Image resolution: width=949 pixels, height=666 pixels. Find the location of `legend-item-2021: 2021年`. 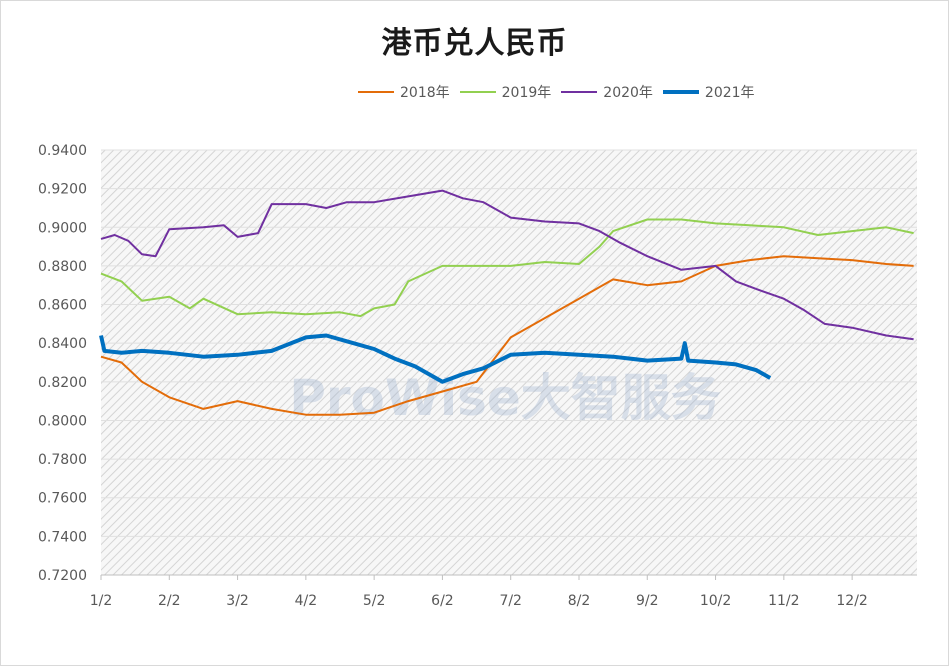

legend-item-2021: 2021年 is located at coordinates (708, 92).